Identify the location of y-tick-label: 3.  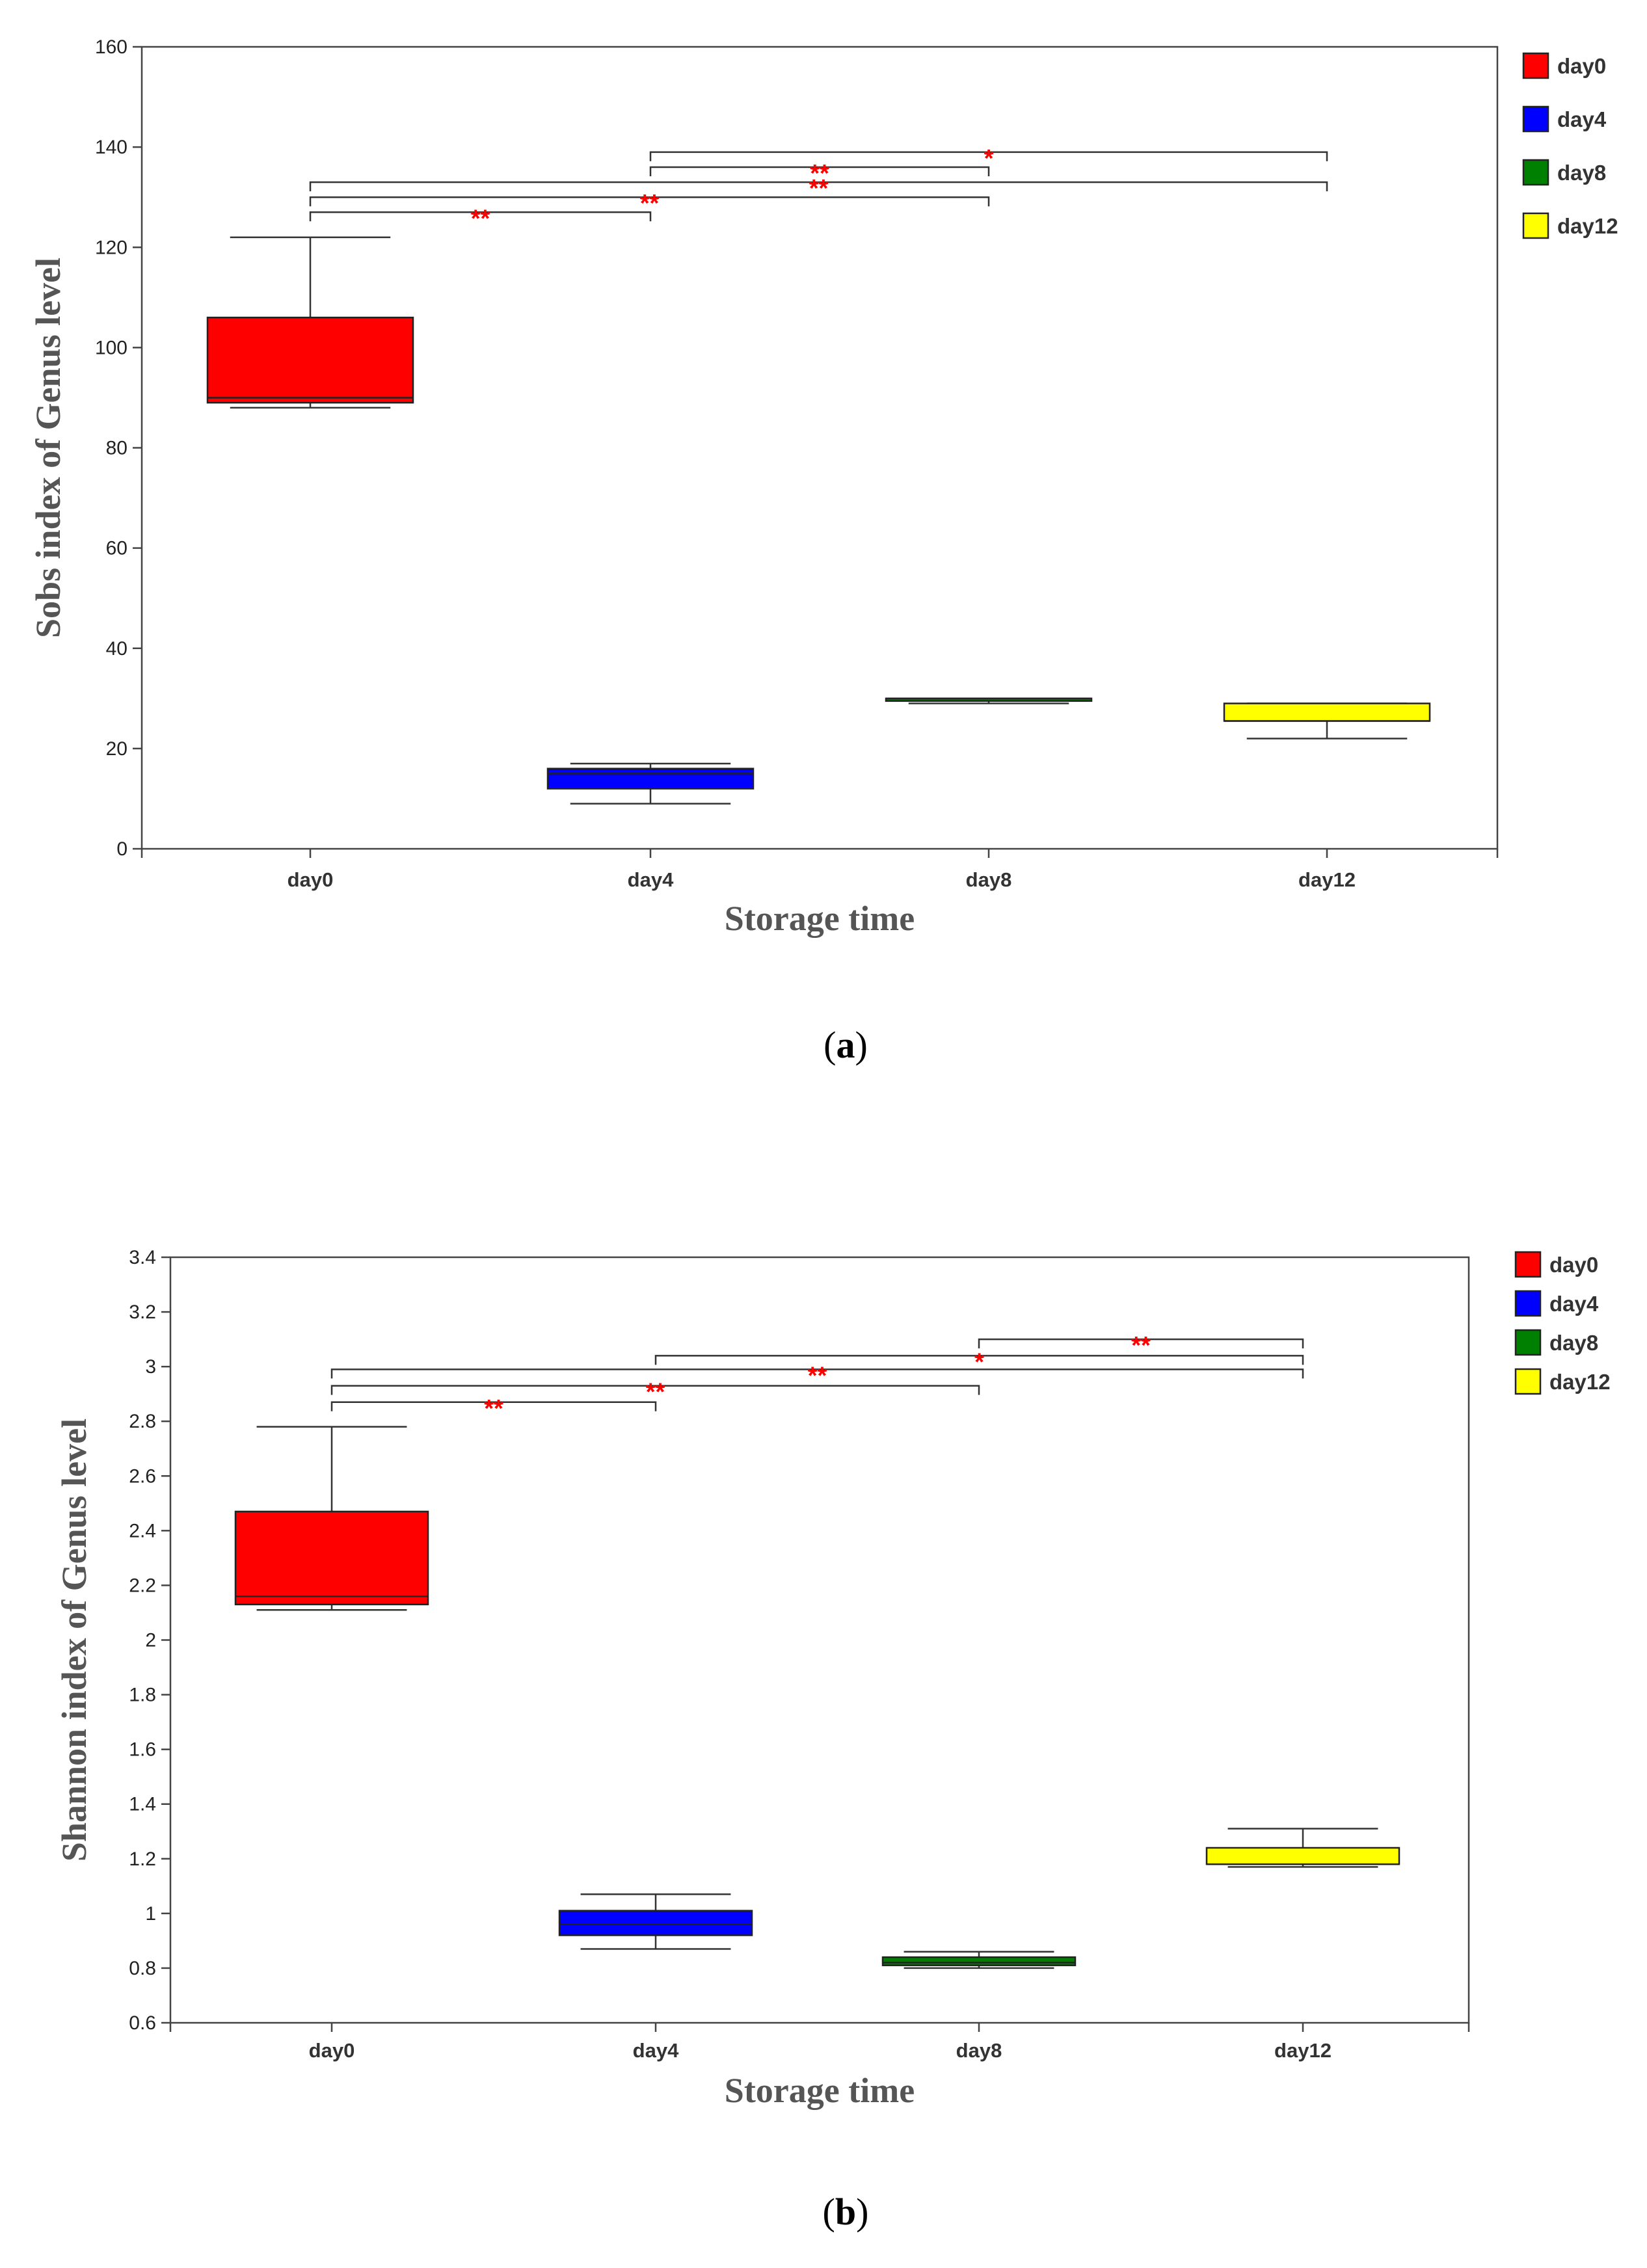
(150, 1367).